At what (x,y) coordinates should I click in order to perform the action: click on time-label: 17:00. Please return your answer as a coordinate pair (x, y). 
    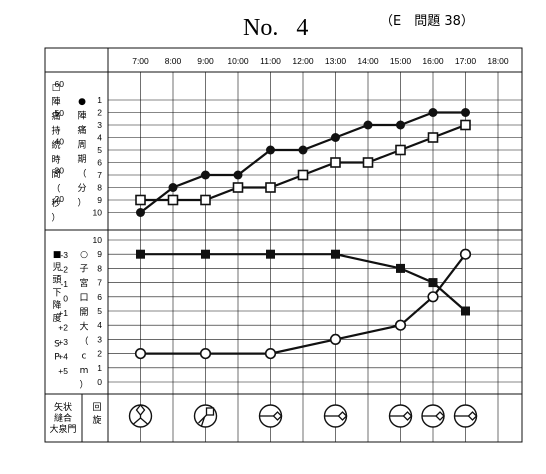
    Looking at the image, I should click on (466, 61).